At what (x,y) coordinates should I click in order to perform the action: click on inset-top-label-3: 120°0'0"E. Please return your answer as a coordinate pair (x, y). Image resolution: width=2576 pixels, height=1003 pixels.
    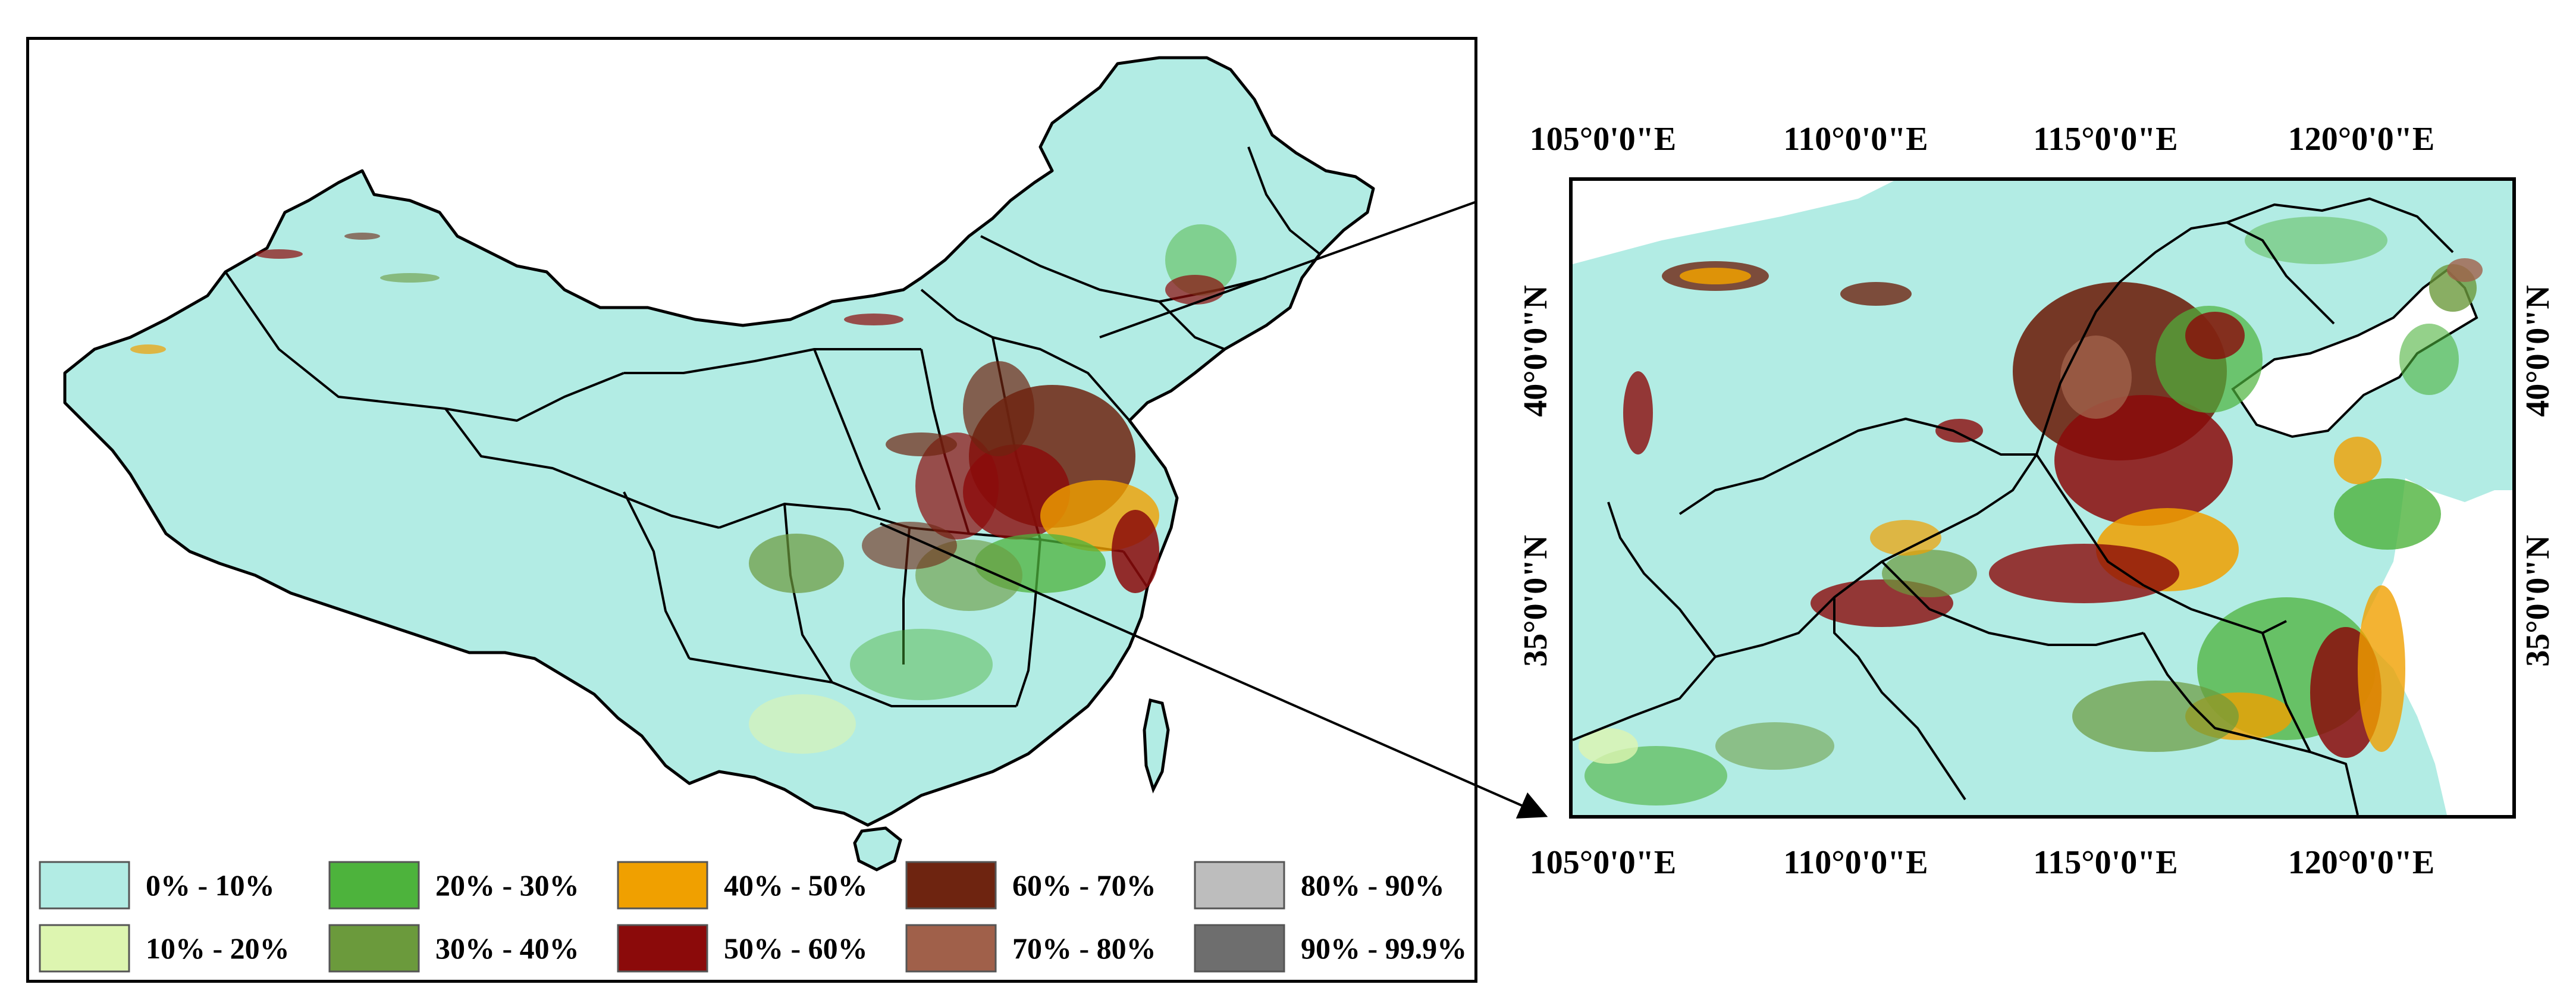
    Looking at the image, I should click on (2361, 139).